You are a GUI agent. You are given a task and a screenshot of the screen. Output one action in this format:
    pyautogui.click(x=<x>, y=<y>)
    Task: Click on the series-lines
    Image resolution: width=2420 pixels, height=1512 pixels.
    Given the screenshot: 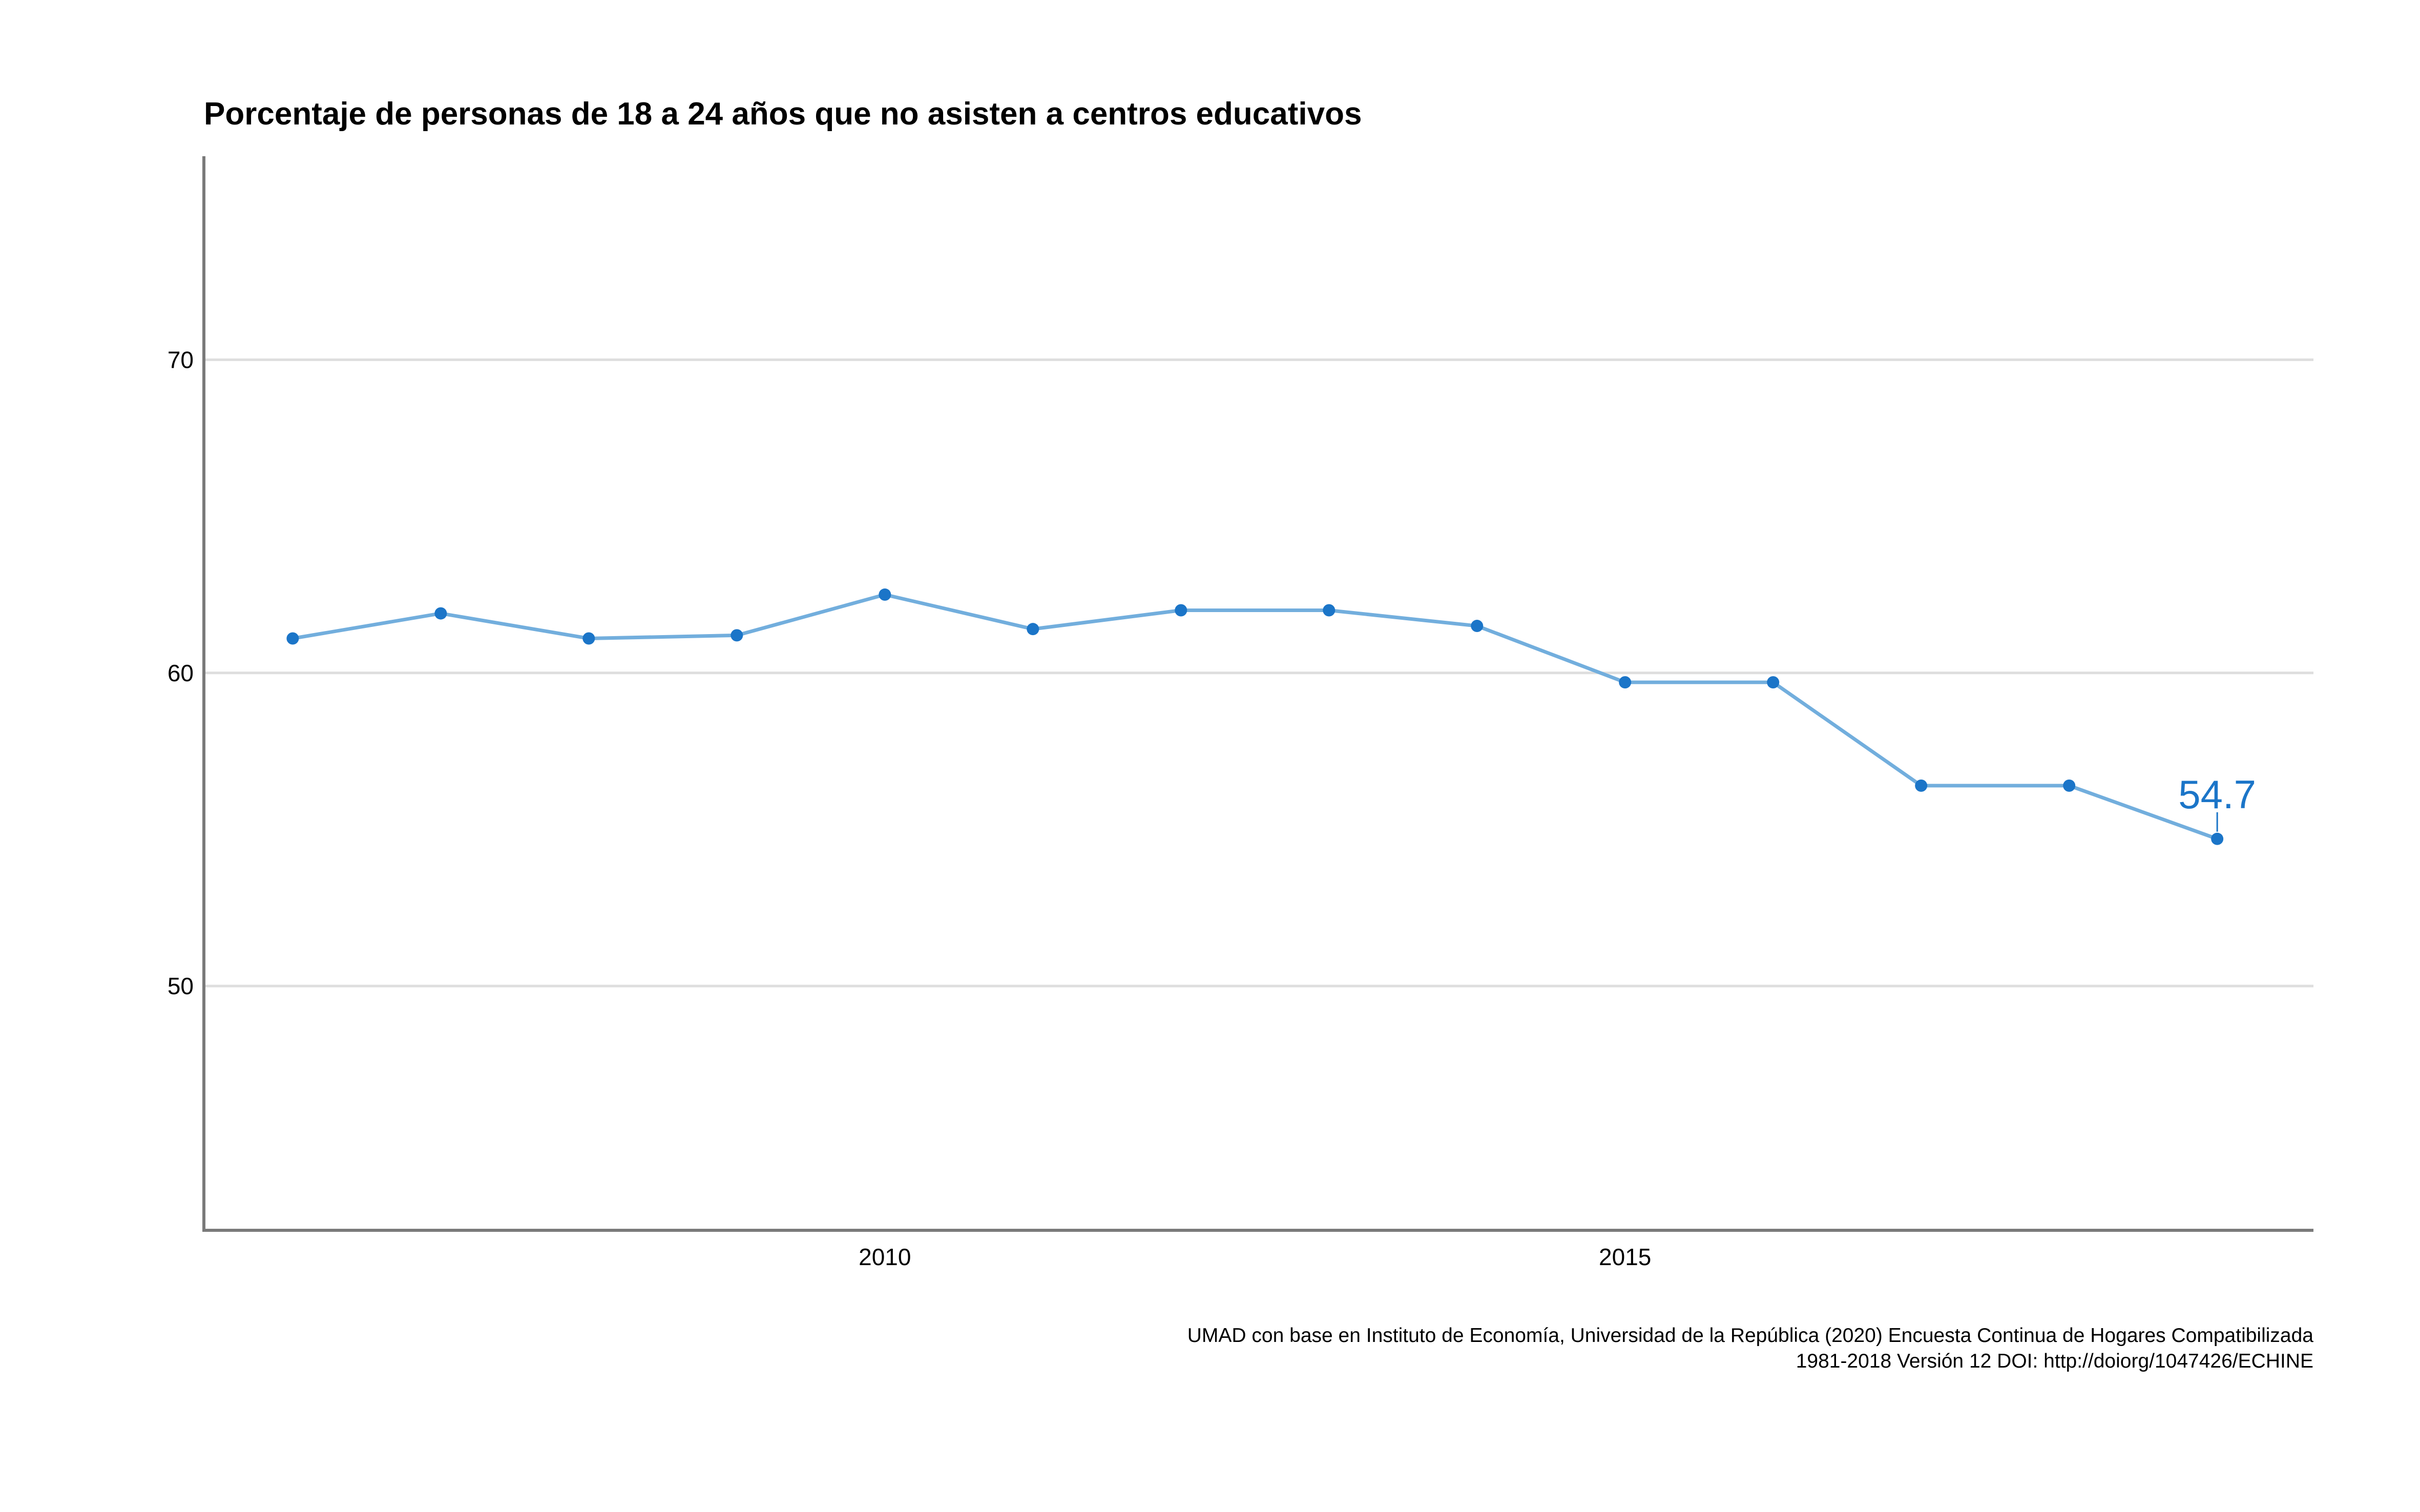 What is the action you would take?
    pyautogui.click(x=1254, y=717)
    